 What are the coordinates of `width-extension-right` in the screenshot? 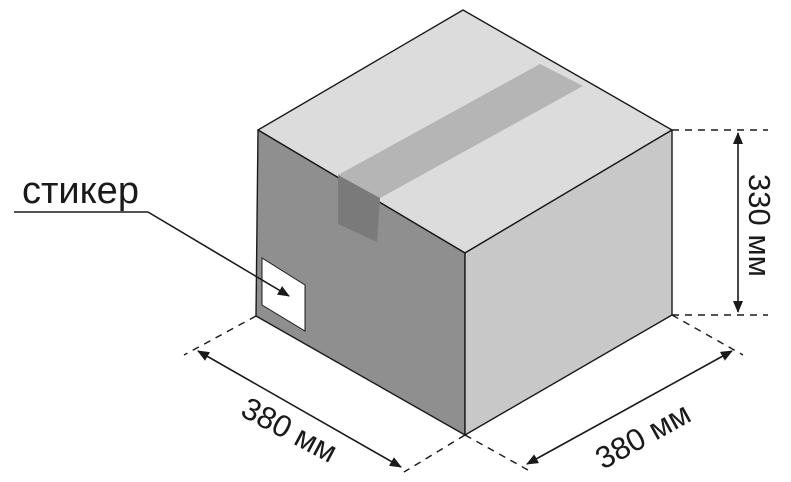 It's located at (434, 453).